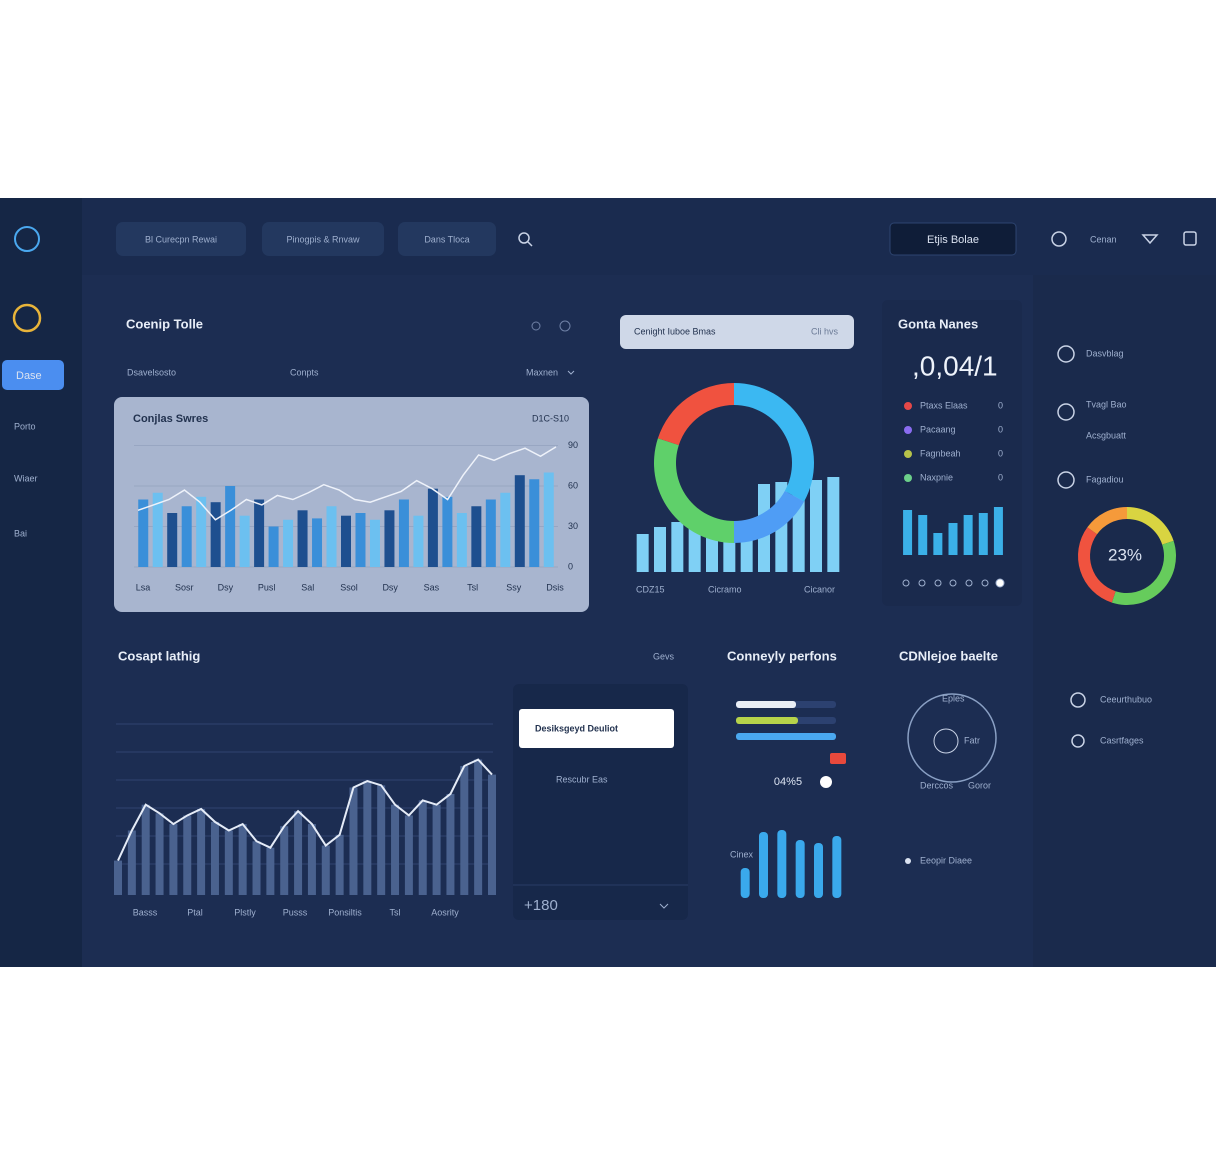 The image size is (1216, 1164). I want to click on big-number: ,0,04/1, so click(955, 365).